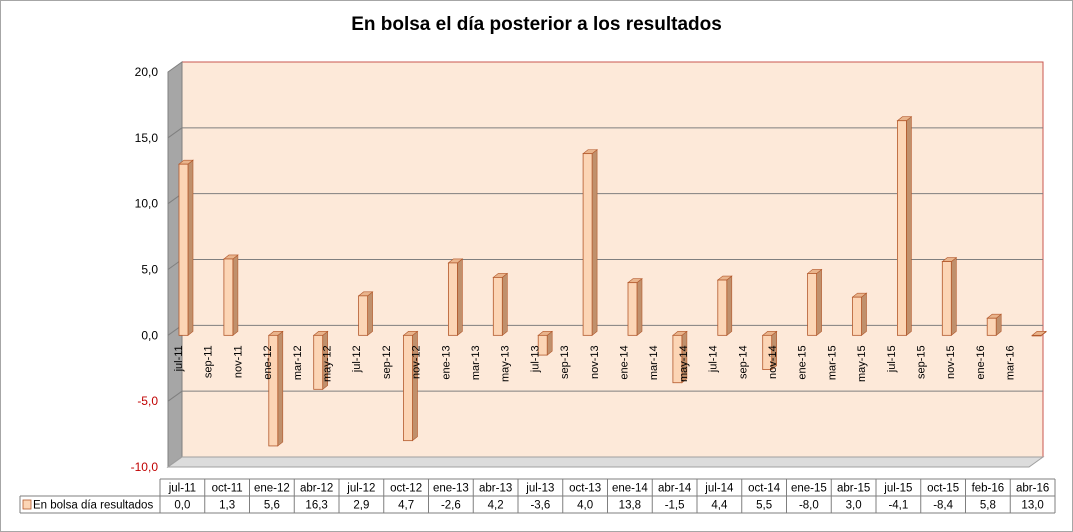  Describe the element at coordinates (182, 506) in the screenshot. I see `table-value-cell: 0,0` at that location.